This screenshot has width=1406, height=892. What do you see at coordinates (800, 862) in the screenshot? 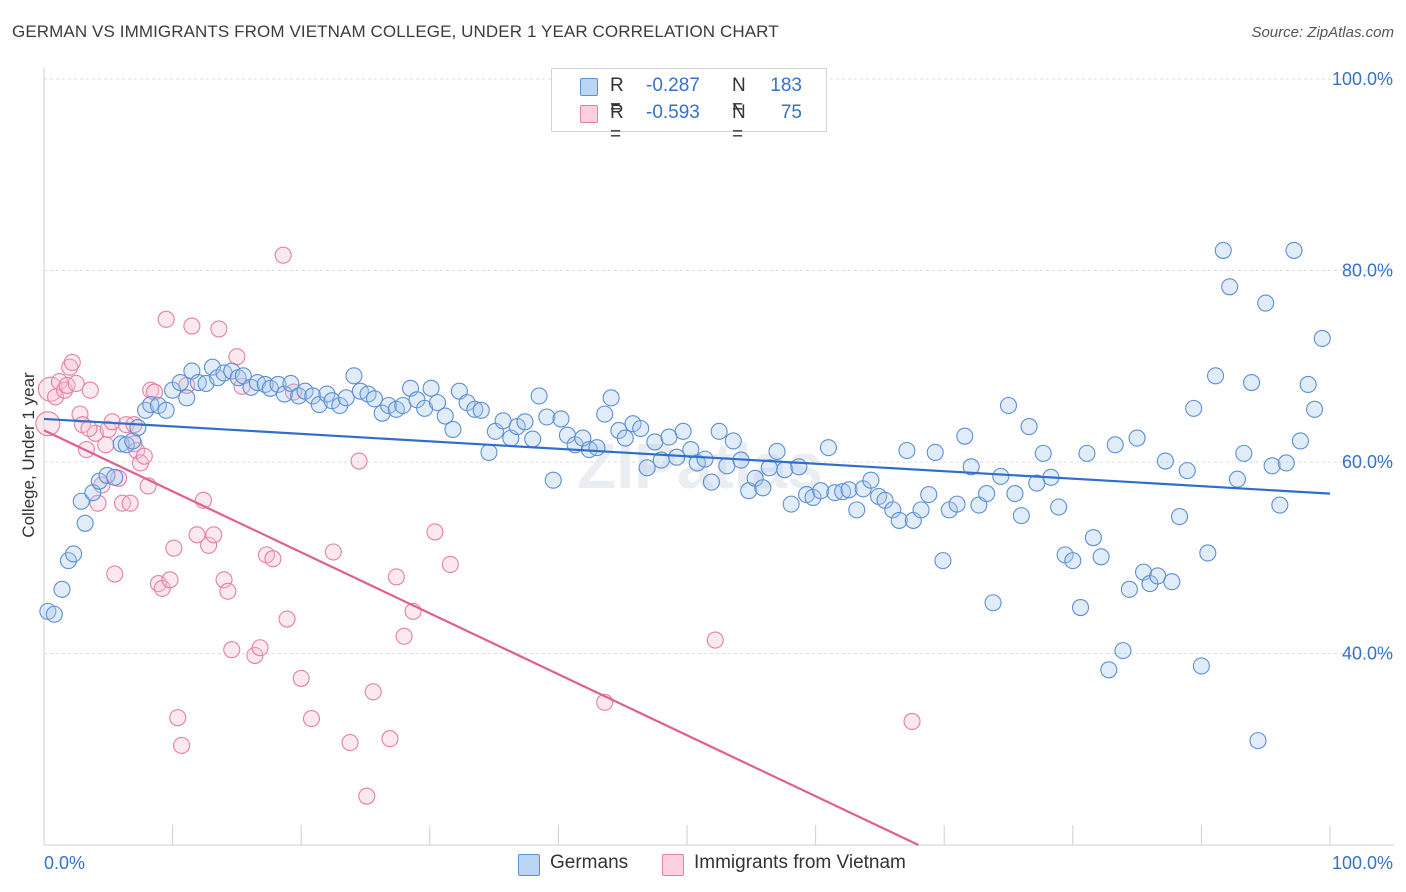
I see `vietnam-legend-label: Immigrants from Vietnam` at bounding box center [800, 862].